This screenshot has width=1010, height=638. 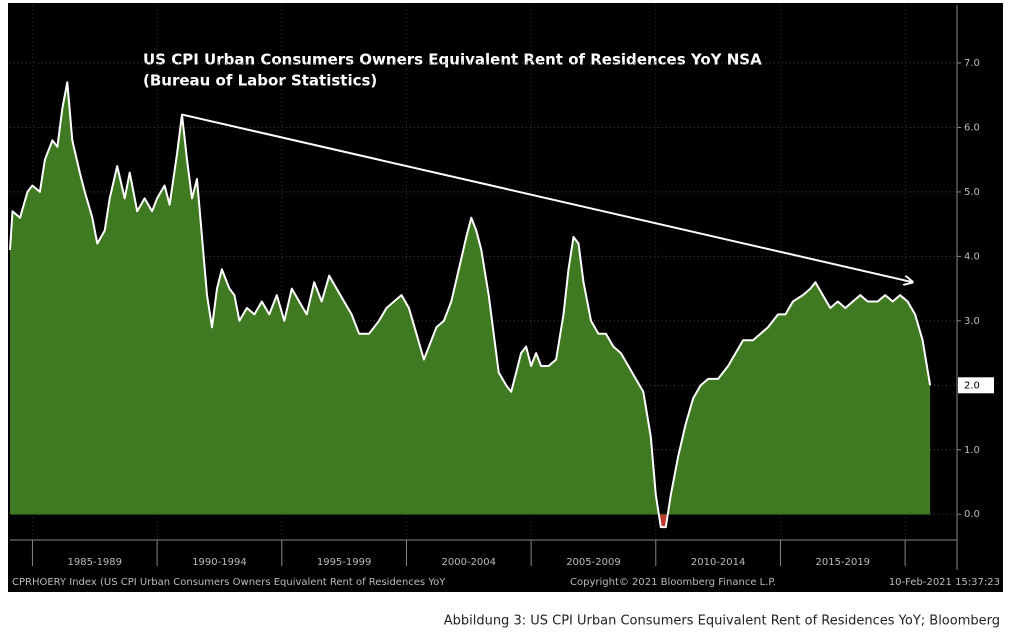 What do you see at coordinates (593, 562) in the screenshot?
I see `x-tick-label: 2005-2009` at bounding box center [593, 562].